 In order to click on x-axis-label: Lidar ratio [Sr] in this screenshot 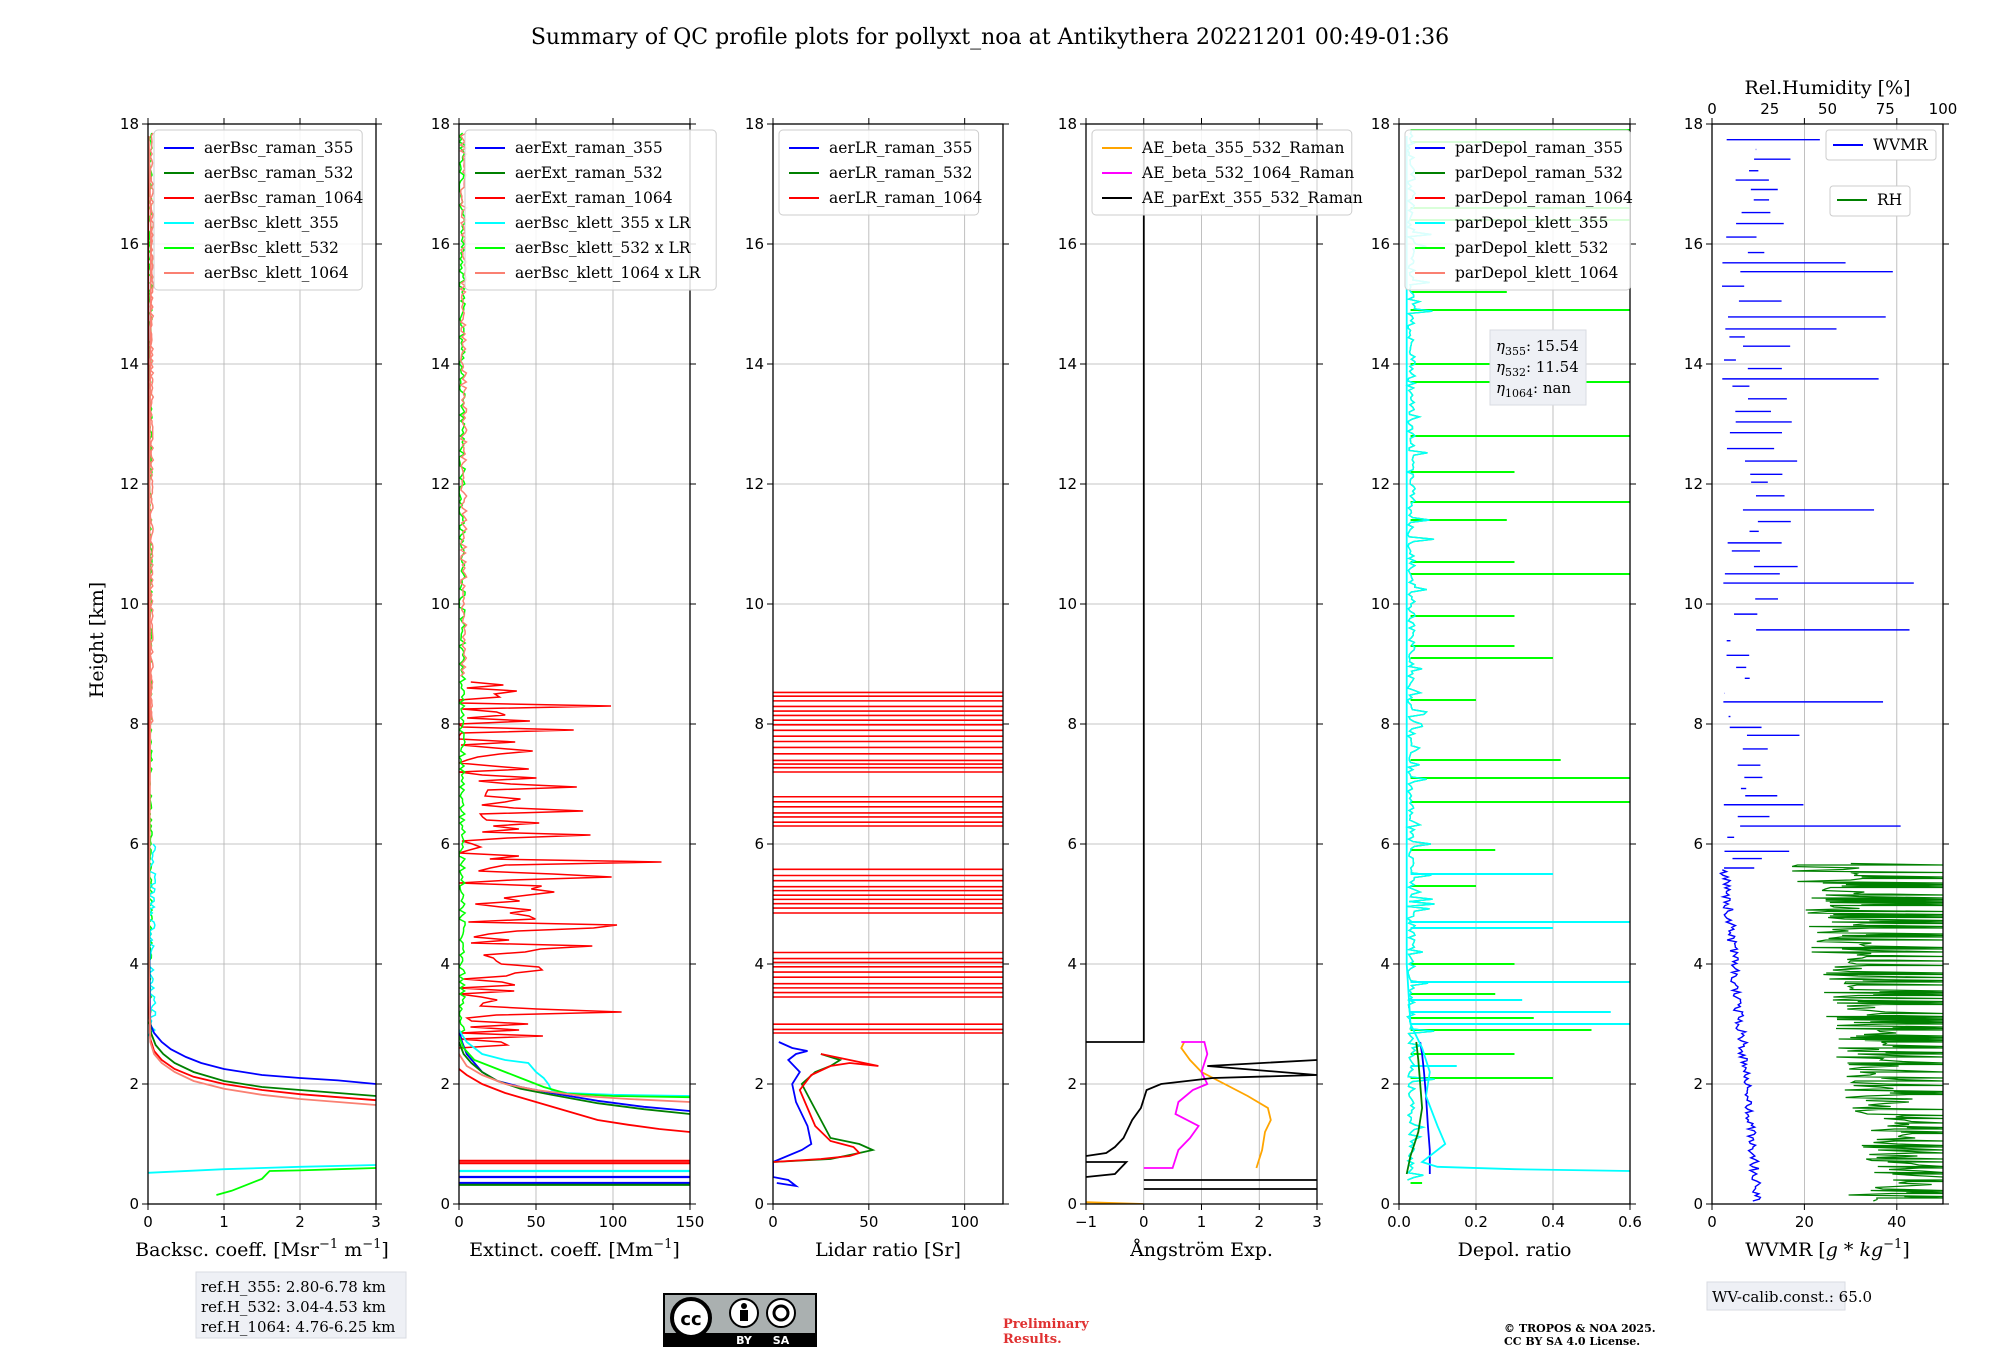, I will do `click(888, 1250)`.